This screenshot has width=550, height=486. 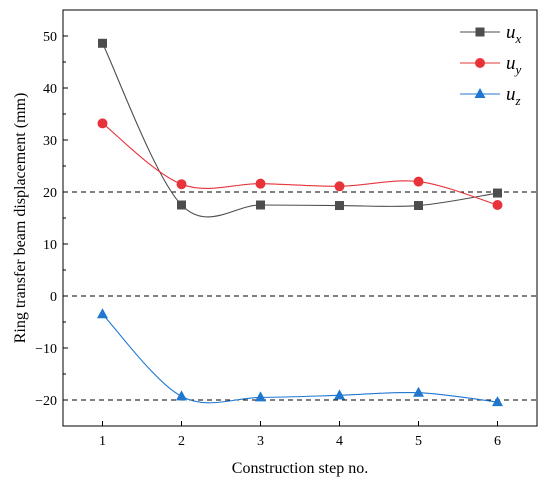 What do you see at coordinates (50, 245) in the screenshot?
I see `y-tick-label: 10` at bounding box center [50, 245].